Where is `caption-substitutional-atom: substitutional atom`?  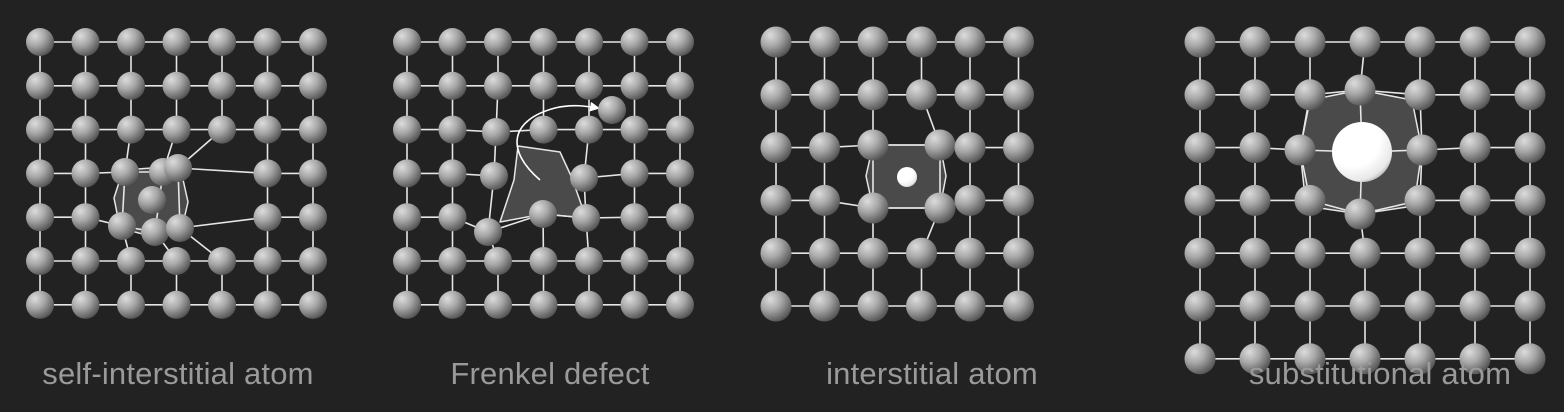
caption-substitutional-atom: substitutional atom is located at coordinates (1380, 373).